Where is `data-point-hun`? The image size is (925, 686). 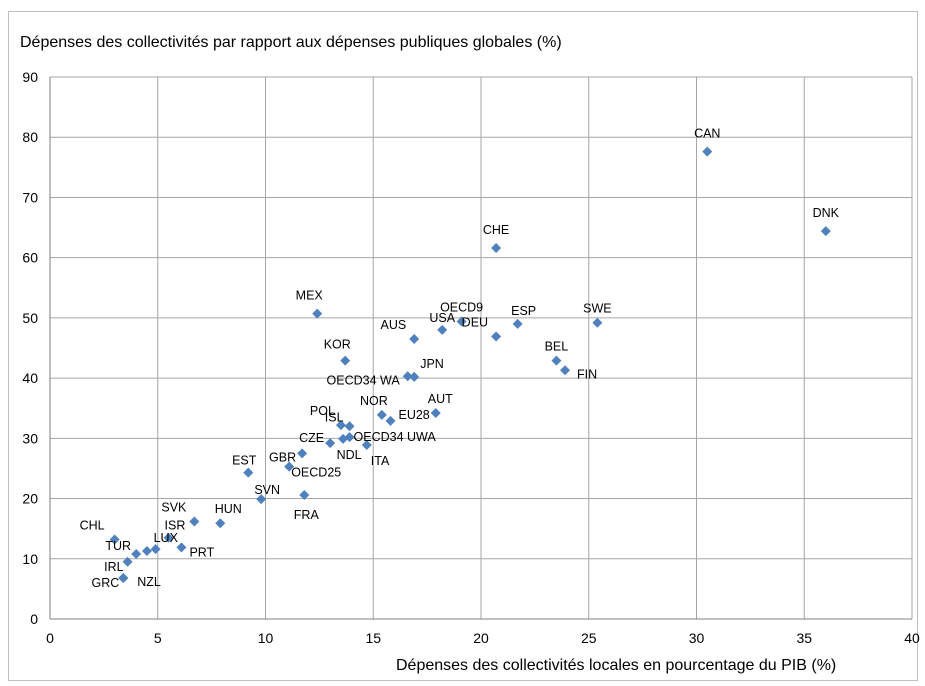
data-point-hun is located at coordinates (220, 523).